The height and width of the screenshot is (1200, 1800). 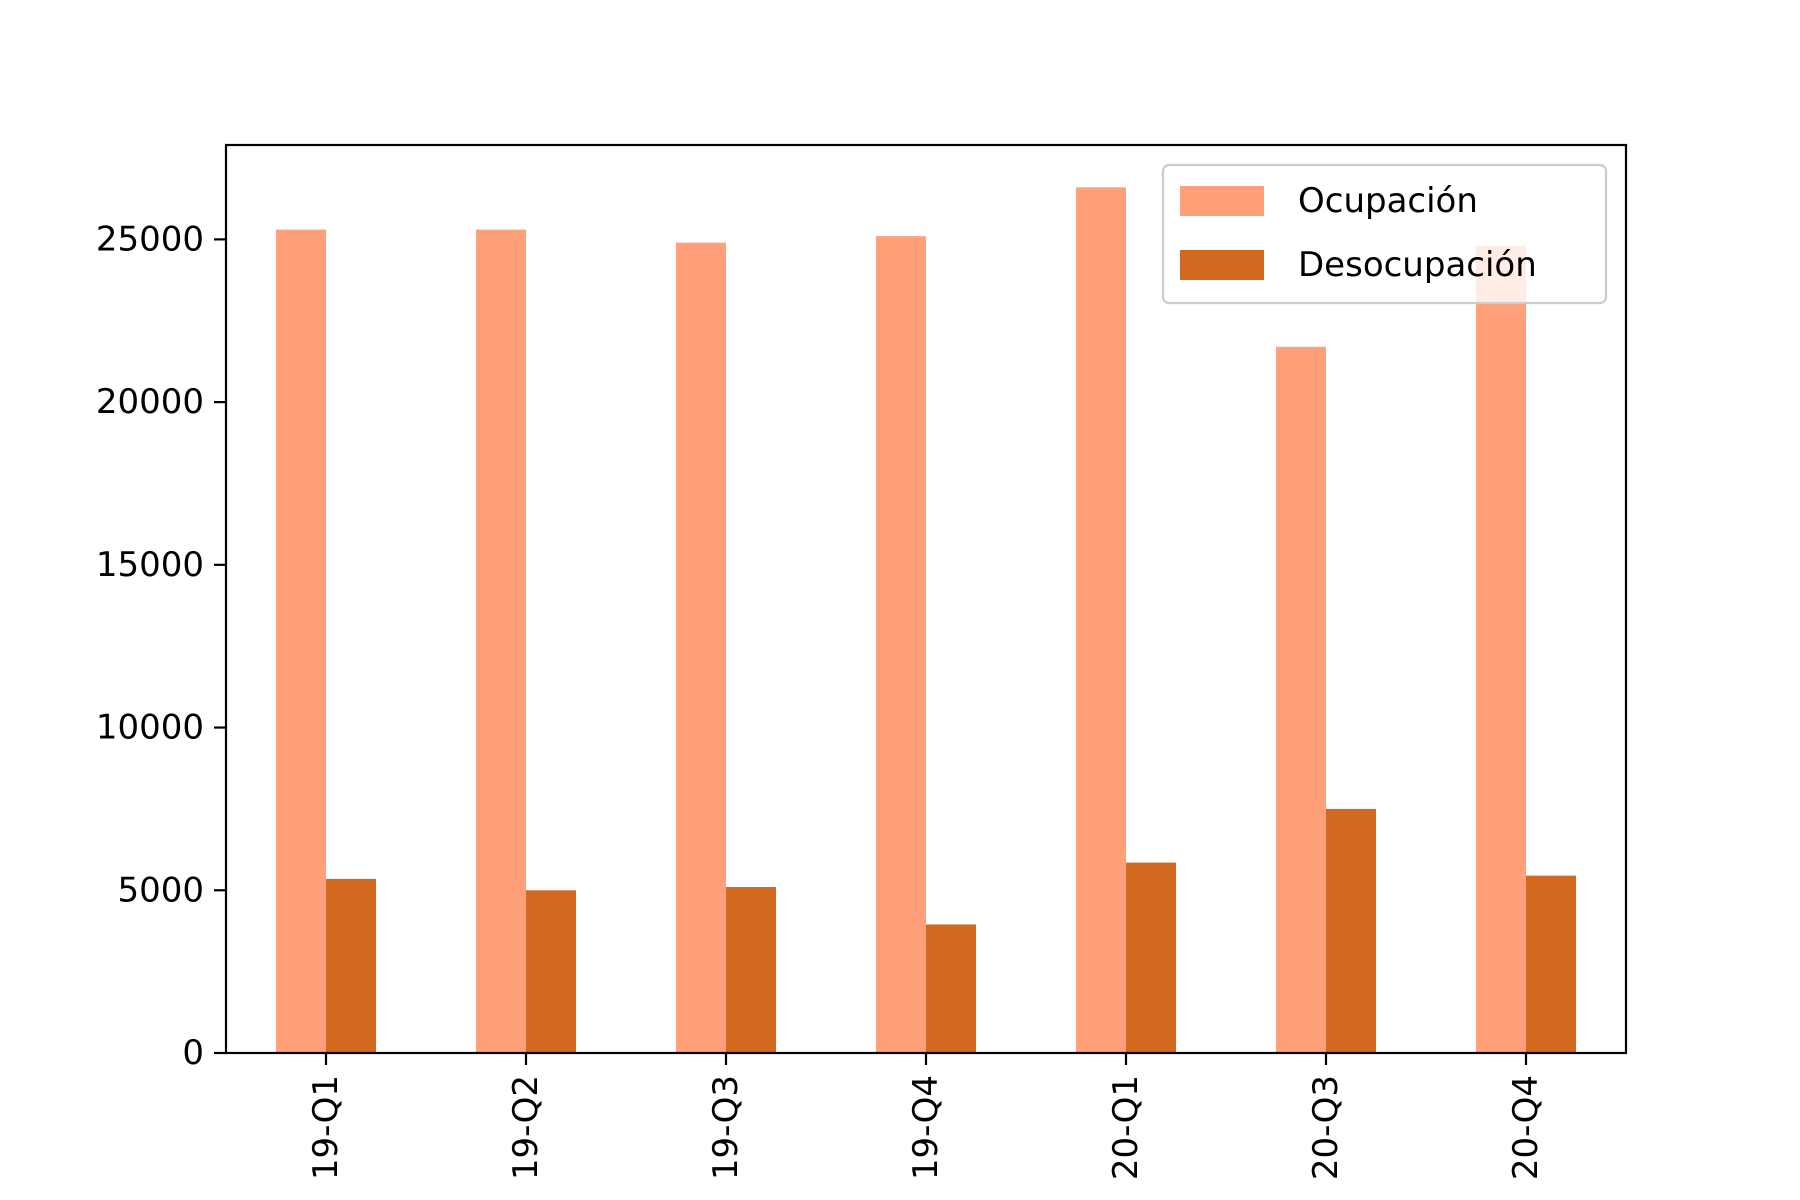 I want to click on legend-box, so click(x=1384, y=234).